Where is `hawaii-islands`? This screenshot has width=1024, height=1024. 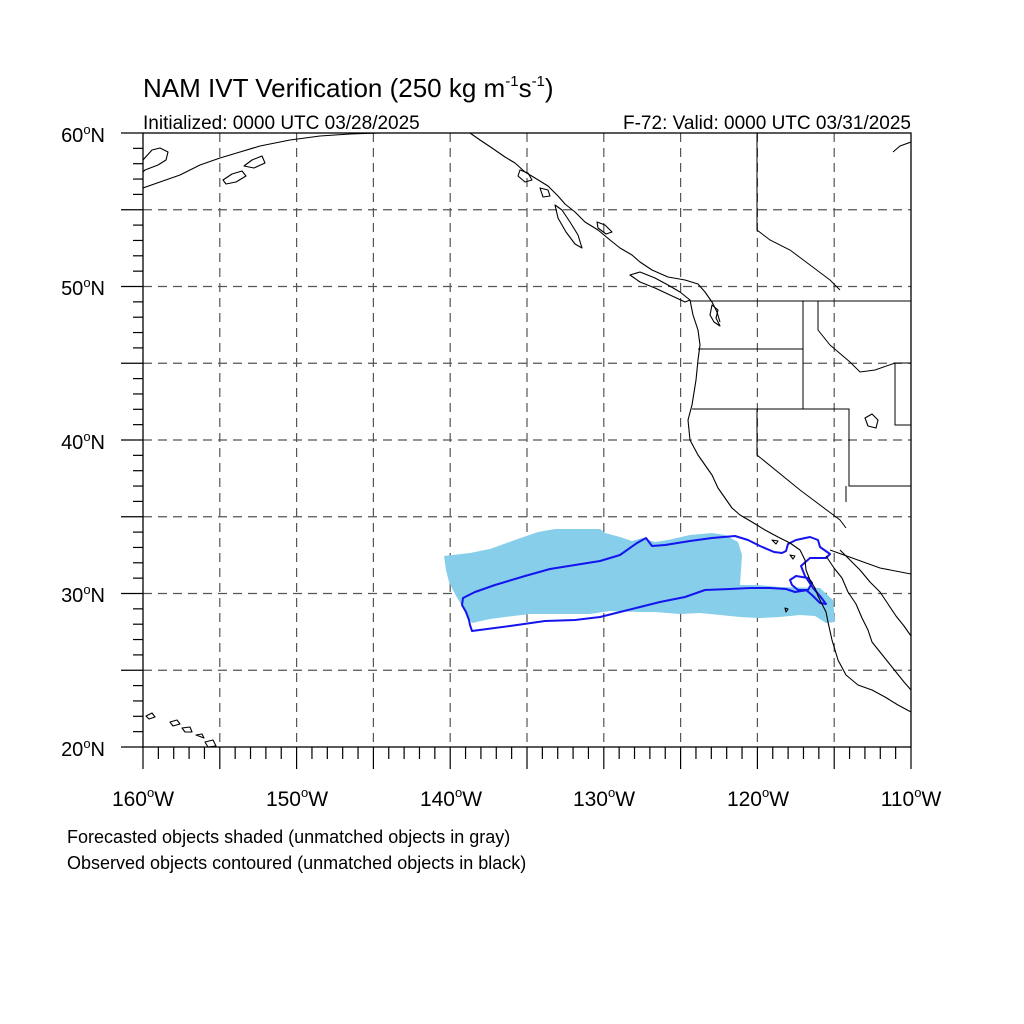
hawaii-islands is located at coordinates (181, 729).